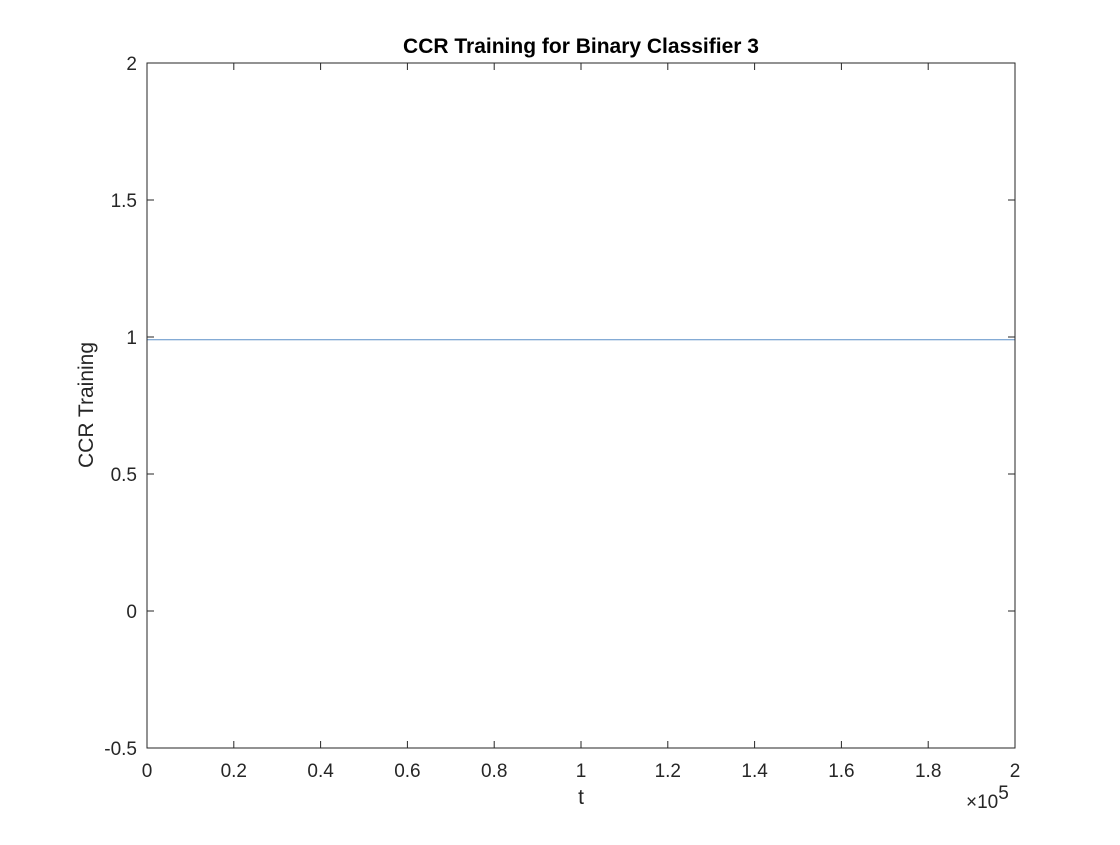 The image size is (1120, 845). What do you see at coordinates (131, 338) in the screenshot?
I see `y-tick-label: 1` at bounding box center [131, 338].